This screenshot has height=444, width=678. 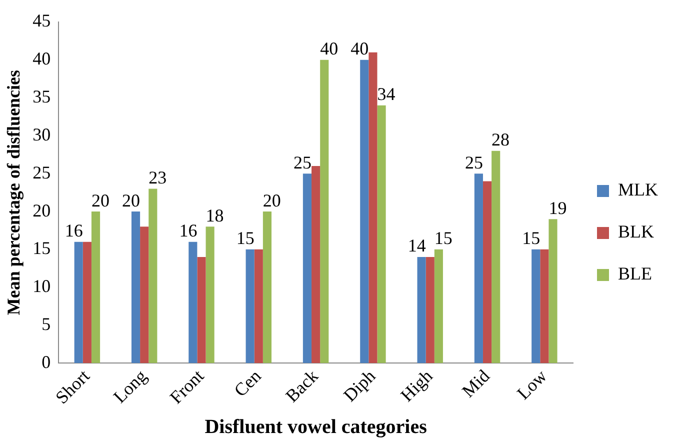 What do you see at coordinates (416, 386) in the screenshot?
I see `x-tick-label: High` at bounding box center [416, 386].